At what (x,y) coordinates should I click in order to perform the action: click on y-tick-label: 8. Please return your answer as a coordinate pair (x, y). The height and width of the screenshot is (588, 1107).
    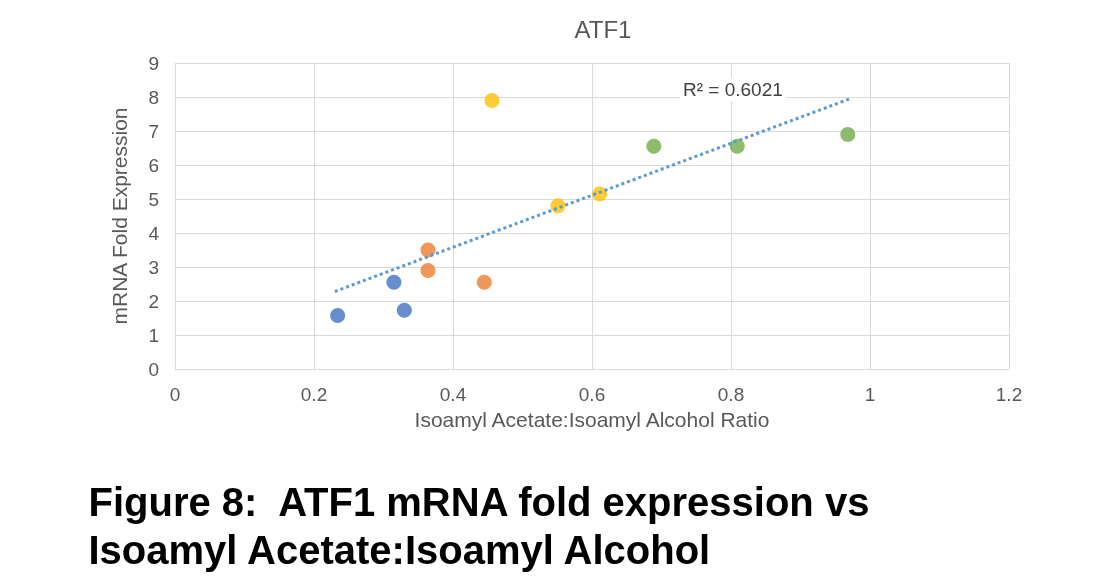
    Looking at the image, I should click on (153, 97).